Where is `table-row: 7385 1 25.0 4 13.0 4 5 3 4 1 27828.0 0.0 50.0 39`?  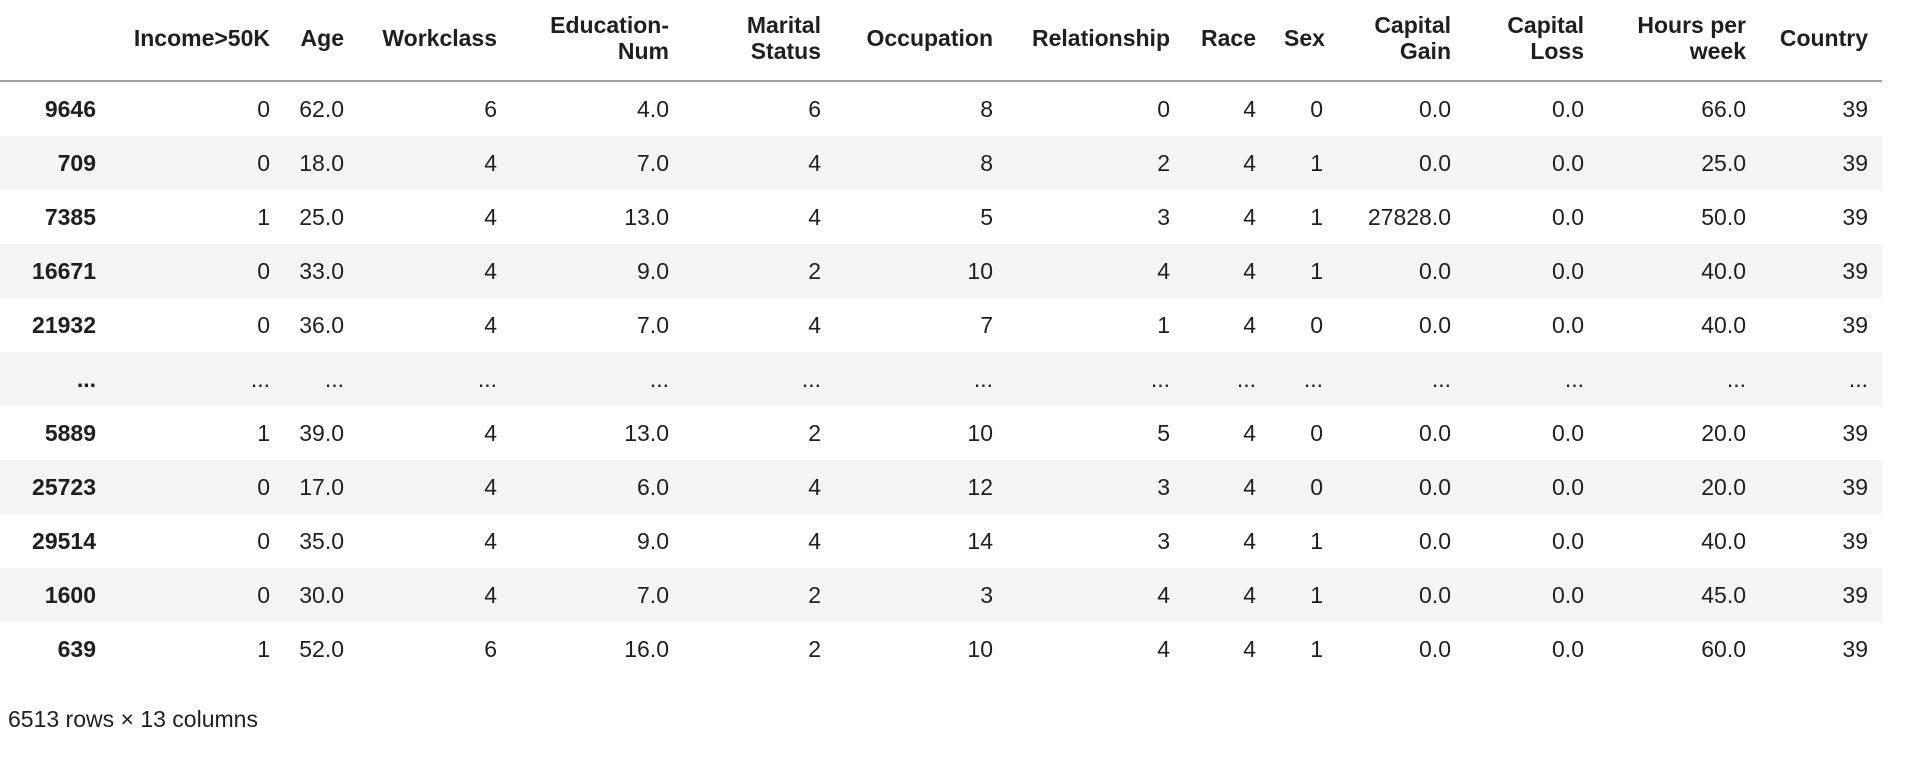
table-row: 7385 1 25.0 4 13.0 4 5 3 4 1 27828.0 0.0 50.0 39 is located at coordinates (941, 217).